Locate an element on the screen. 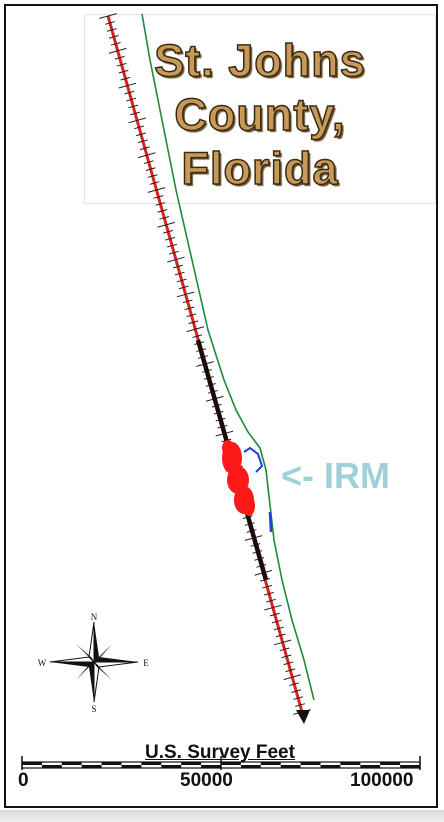 This screenshot has width=444, height=822. east-label: E is located at coordinates (146, 663).